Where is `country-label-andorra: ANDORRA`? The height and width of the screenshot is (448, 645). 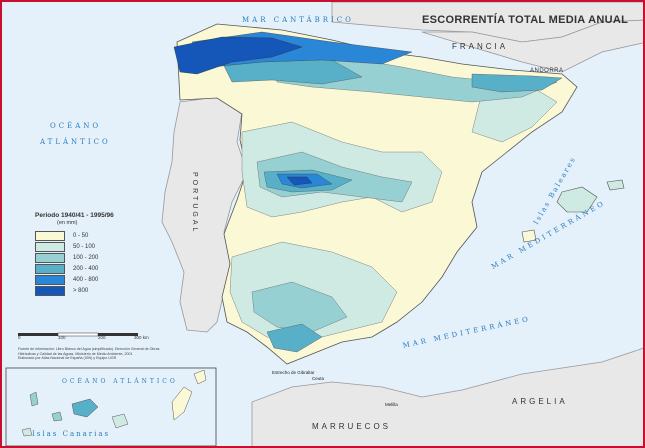 country-label-andorra: ANDORRA is located at coordinates (547, 71).